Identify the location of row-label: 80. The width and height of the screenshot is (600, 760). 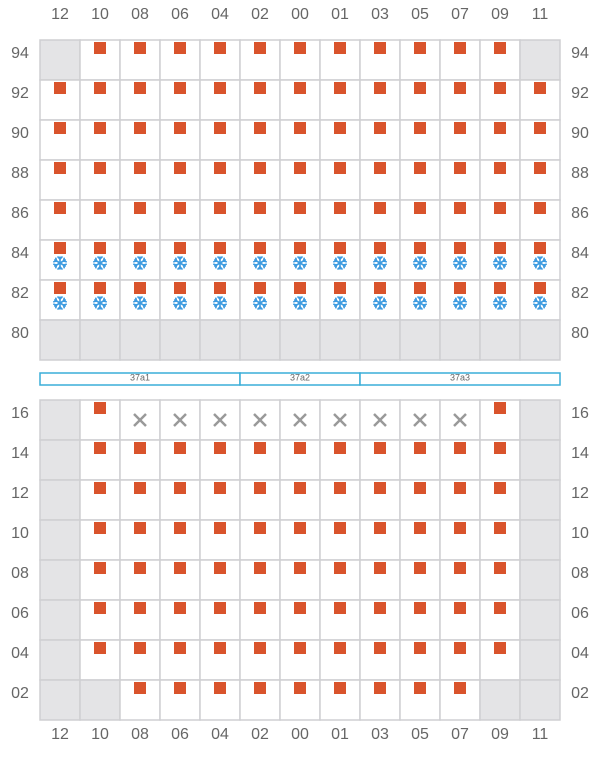
(20, 333).